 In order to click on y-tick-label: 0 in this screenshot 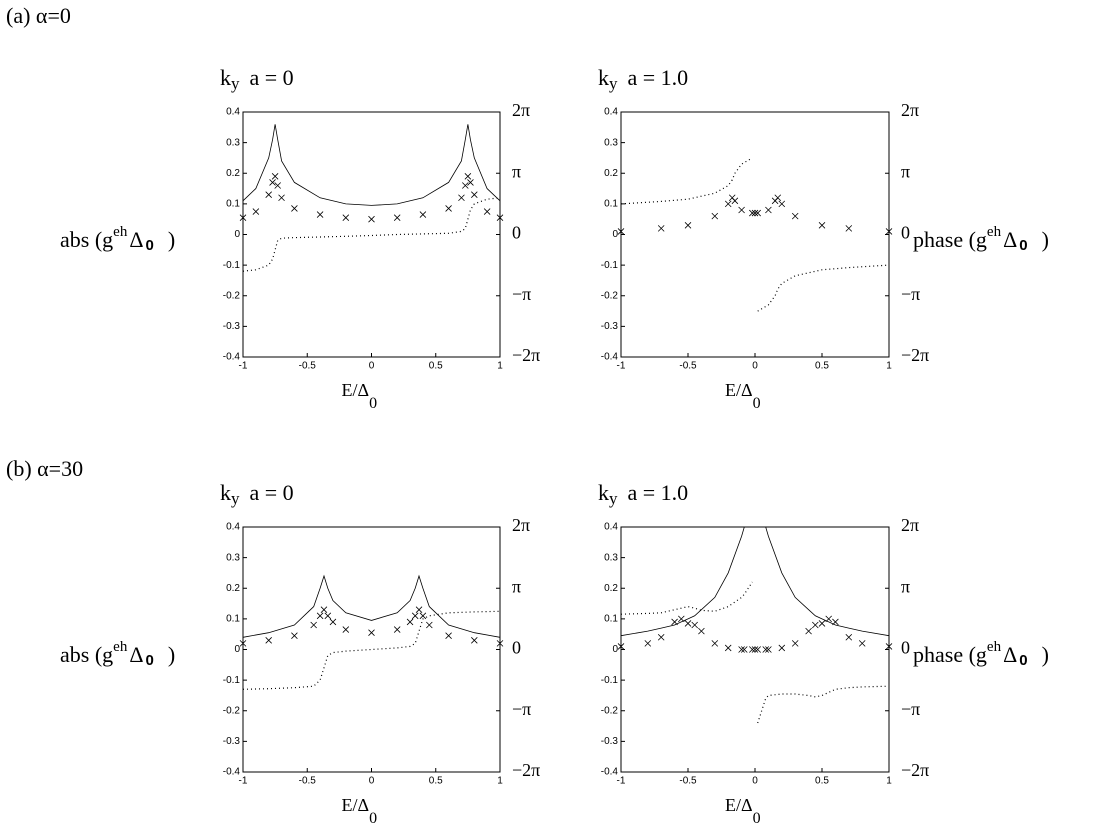, I will do `click(237, 234)`.